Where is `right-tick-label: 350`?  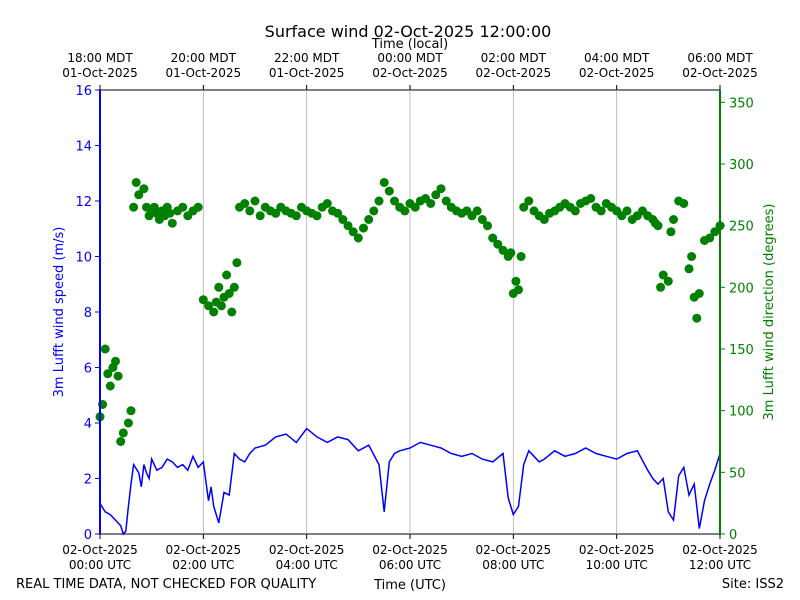 right-tick-label: 350 is located at coordinates (741, 103).